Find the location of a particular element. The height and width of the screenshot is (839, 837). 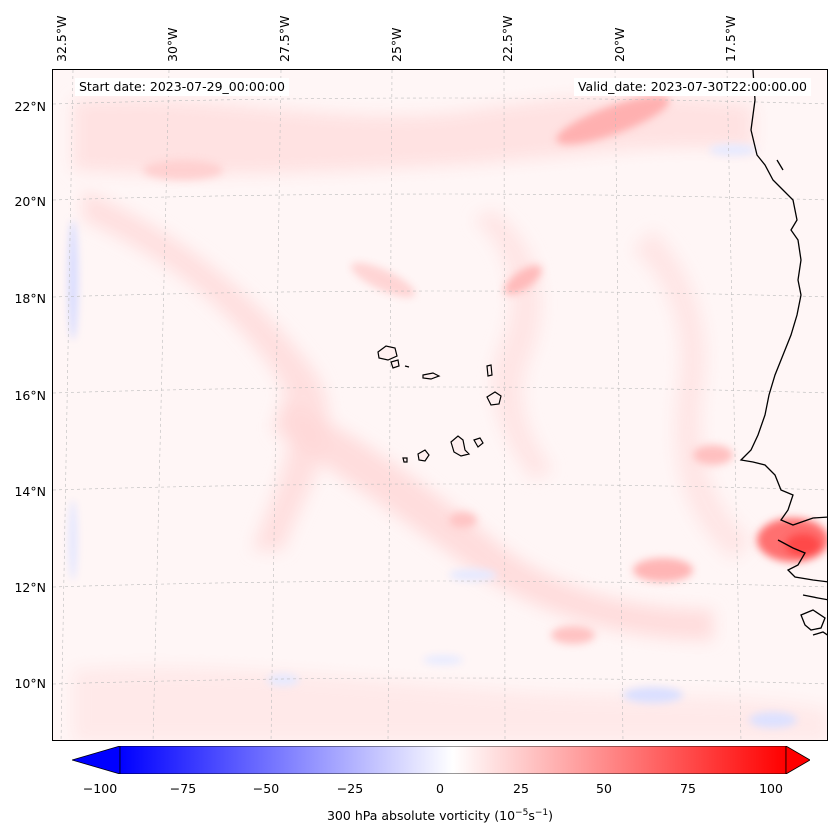

colorbar-label-suffix: ) is located at coordinates (550, 816).